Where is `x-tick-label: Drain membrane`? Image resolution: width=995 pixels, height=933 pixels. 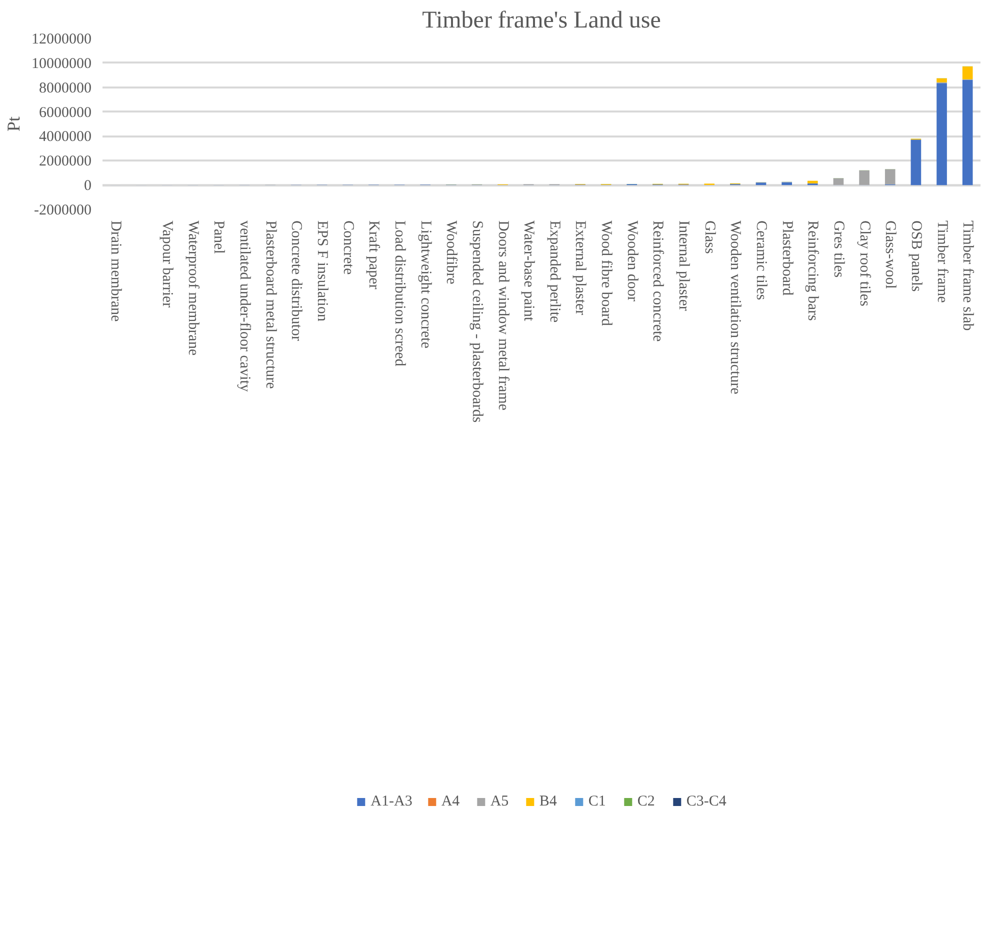 x-tick-label: Drain membrane is located at coordinates (115, 271).